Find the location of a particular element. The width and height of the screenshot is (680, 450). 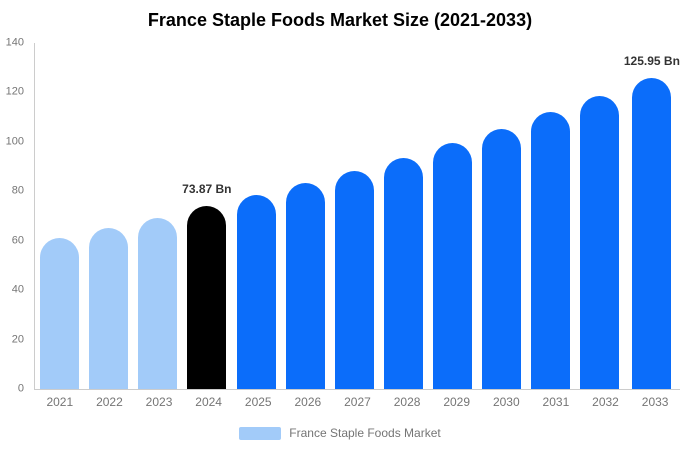

bar-2023 is located at coordinates (158, 303).